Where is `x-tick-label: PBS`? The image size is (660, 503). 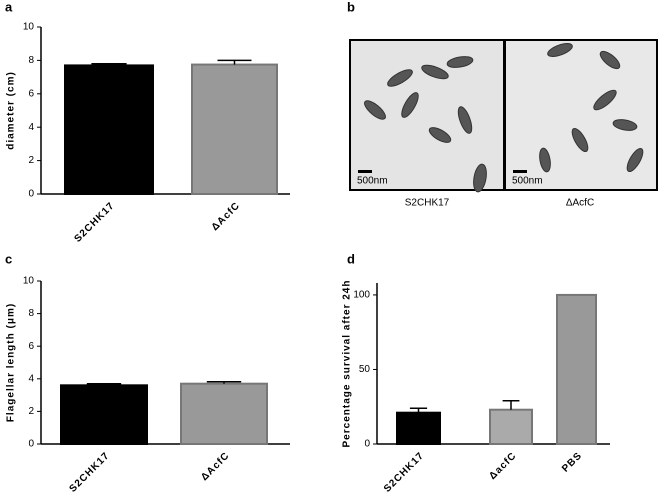 x-tick-label: PBS is located at coordinates (572, 462).